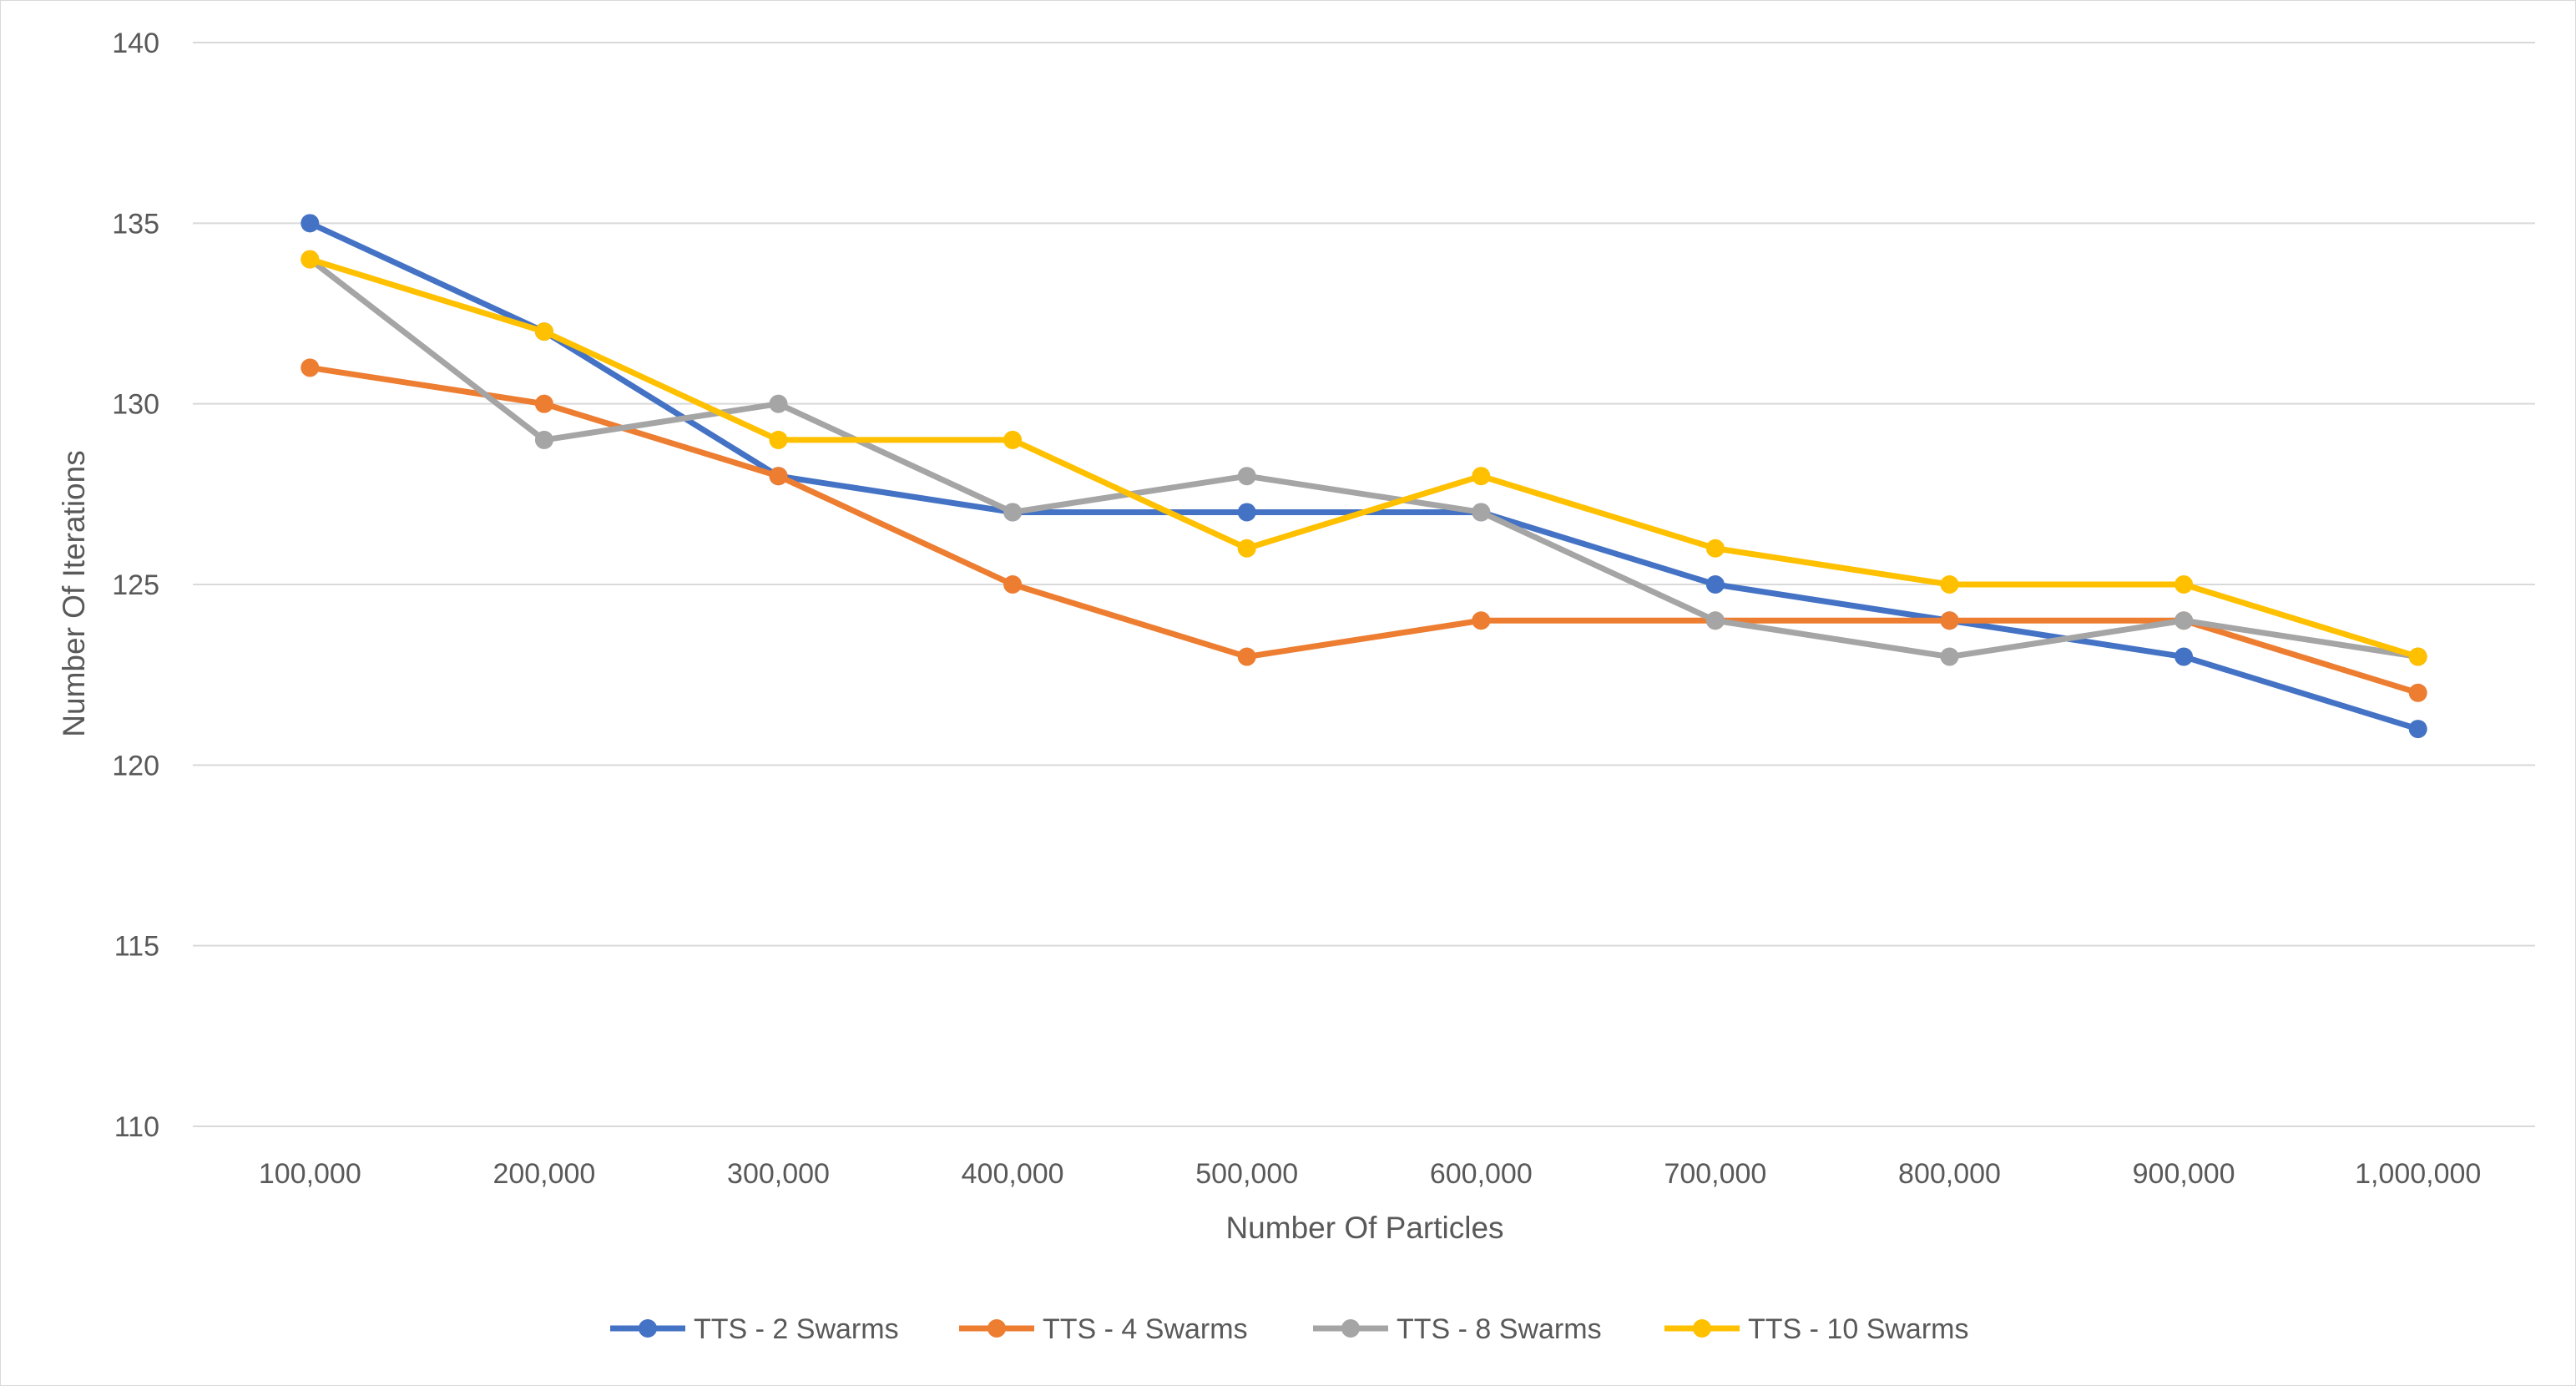  I want to click on x-tick-label: 200,000, so click(543, 1174).